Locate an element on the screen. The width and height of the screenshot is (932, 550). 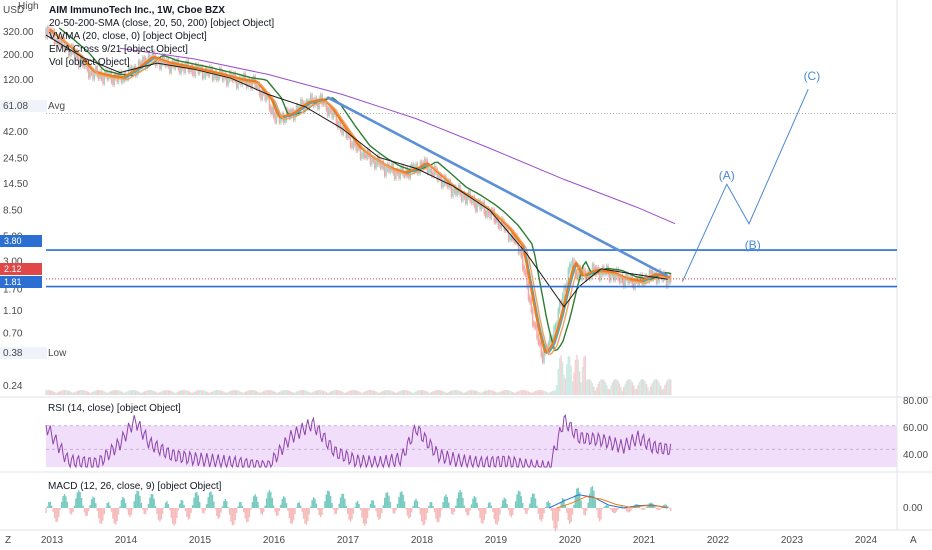
timezone-button: Z is located at coordinates (8, 540).